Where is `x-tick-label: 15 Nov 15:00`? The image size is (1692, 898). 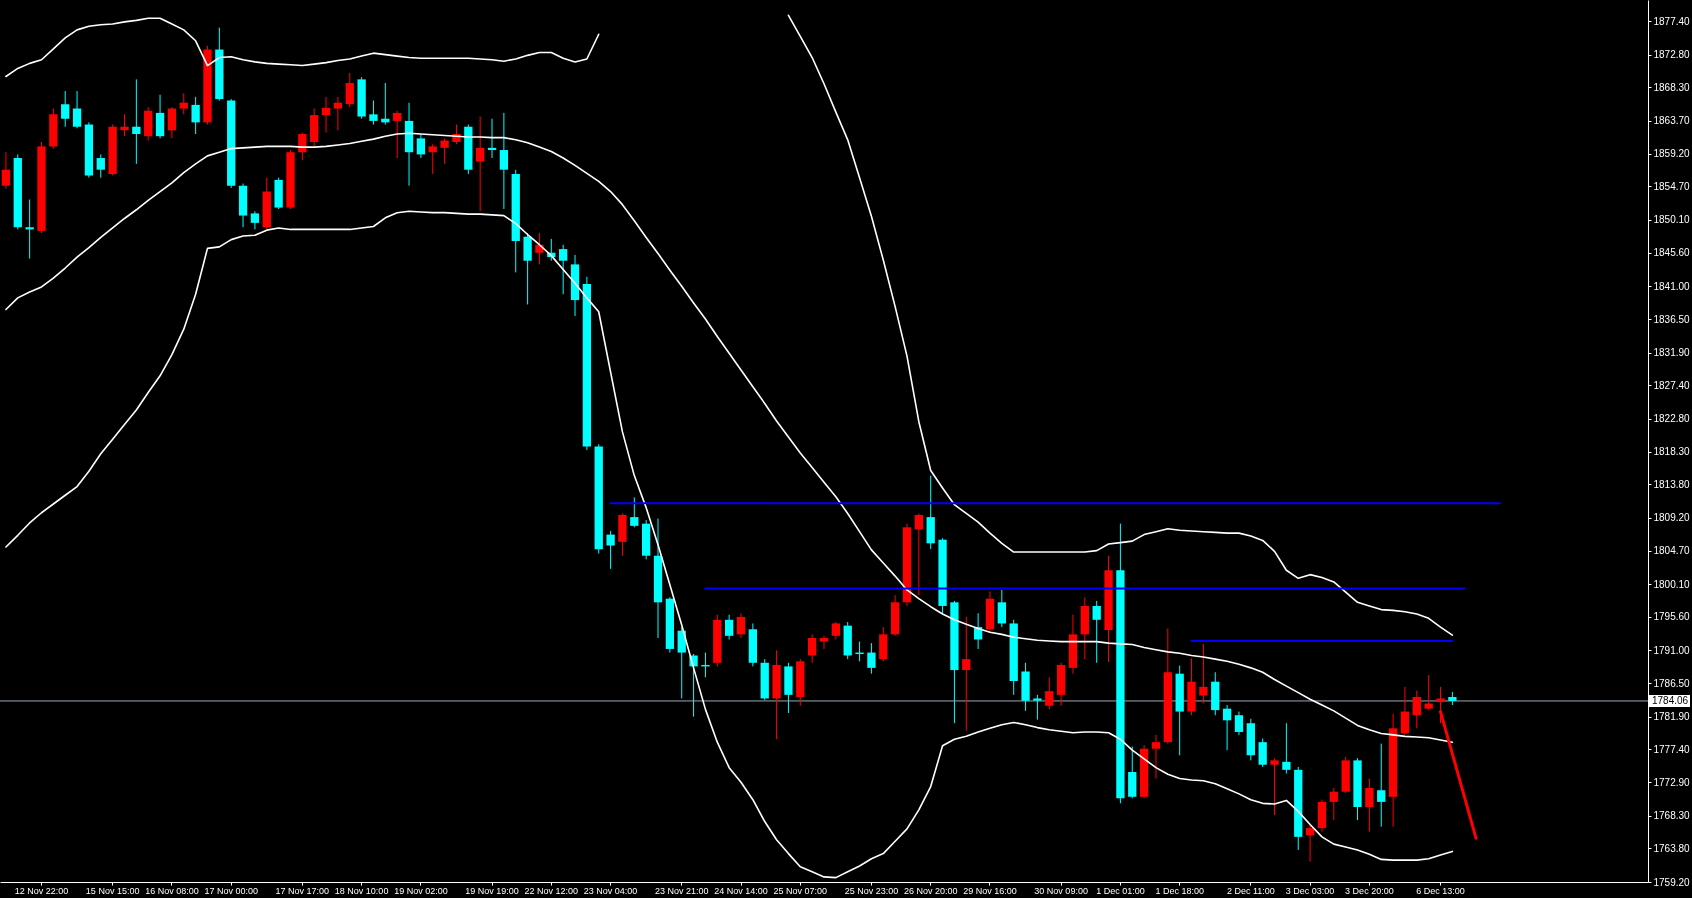 x-tick-label: 15 Nov 15:00 is located at coordinates (112, 890).